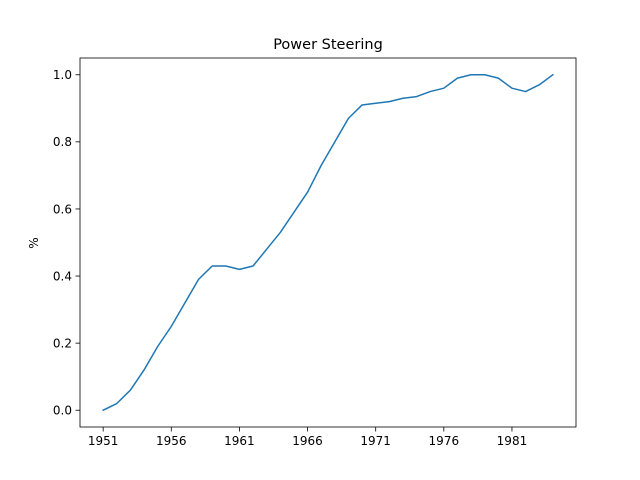 The width and height of the screenshot is (640, 480). I want to click on y-tick-label: 0.0, so click(62, 411).